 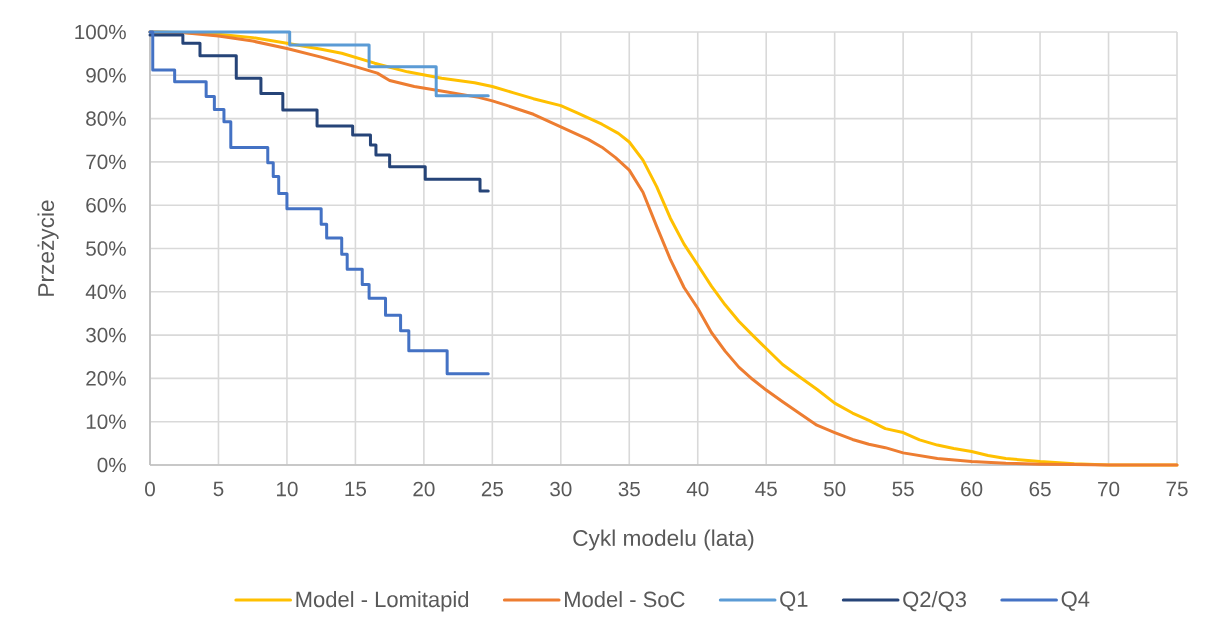 I want to click on x-tick-label: 60, so click(x=972, y=489).